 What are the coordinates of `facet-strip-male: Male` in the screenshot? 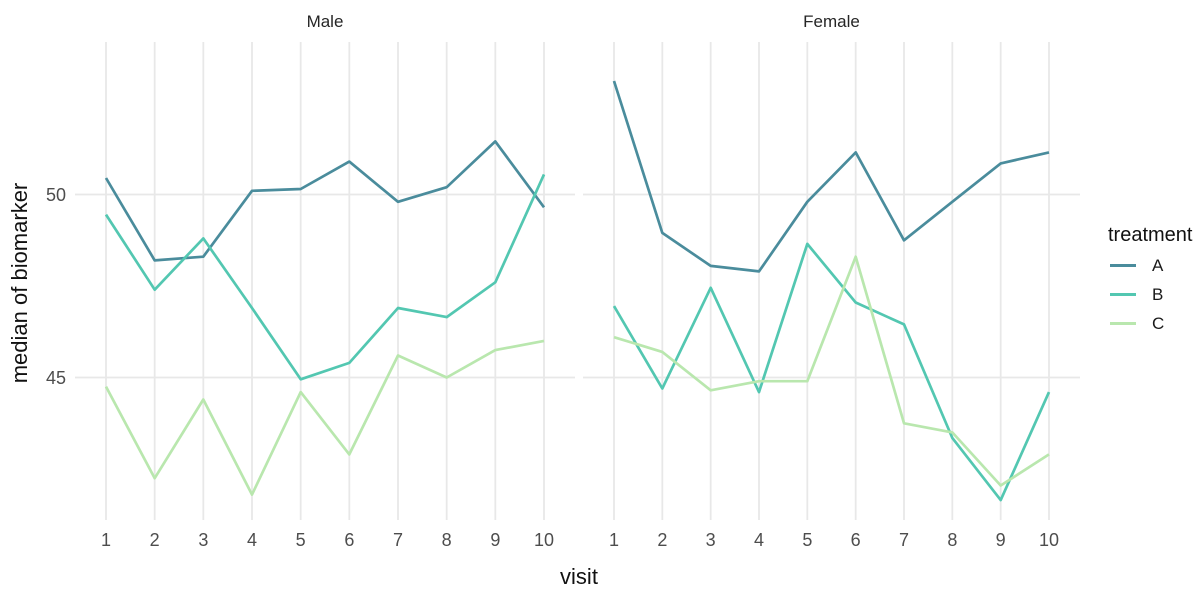 It's located at (325, 21).